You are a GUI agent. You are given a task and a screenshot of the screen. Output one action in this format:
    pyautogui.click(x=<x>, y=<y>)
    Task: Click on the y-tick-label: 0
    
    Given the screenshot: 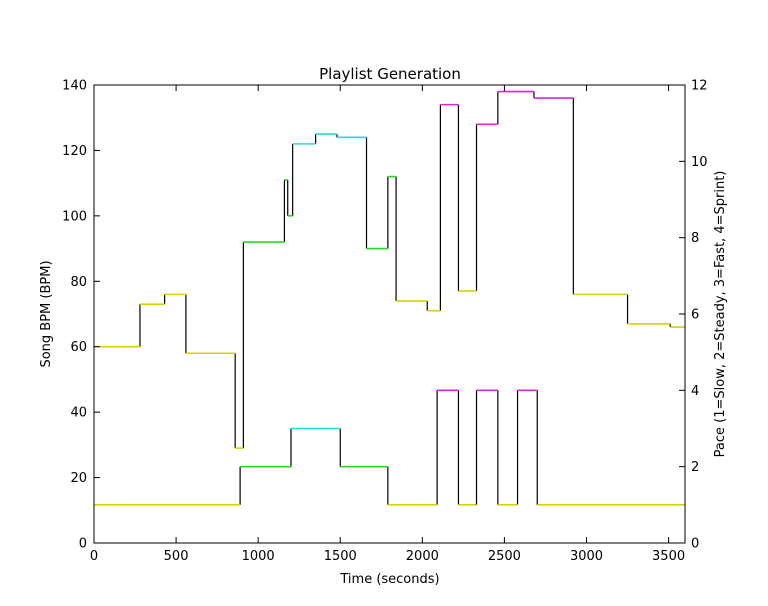 What is the action you would take?
    pyautogui.click(x=83, y=544)
    